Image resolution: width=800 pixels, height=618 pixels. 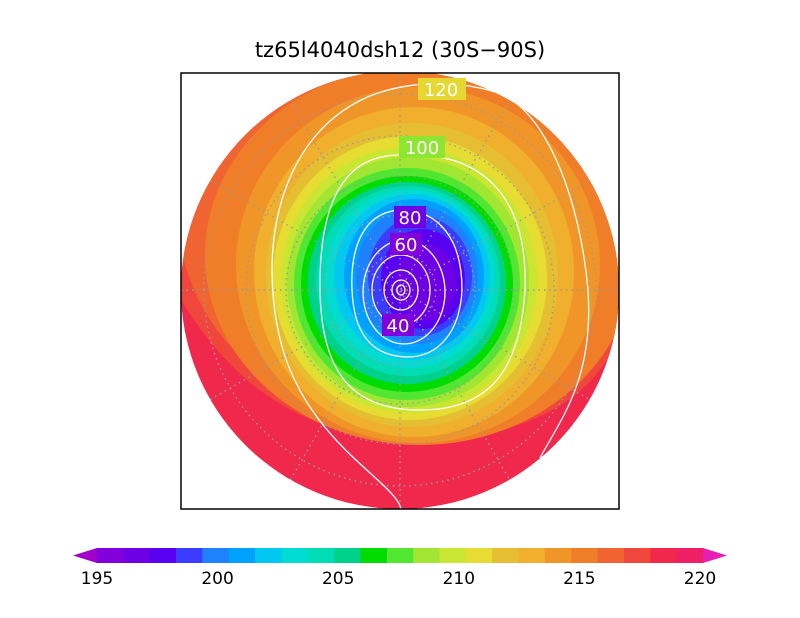 I want to click on colorbar-extend-high, so click(x=715, y=555).